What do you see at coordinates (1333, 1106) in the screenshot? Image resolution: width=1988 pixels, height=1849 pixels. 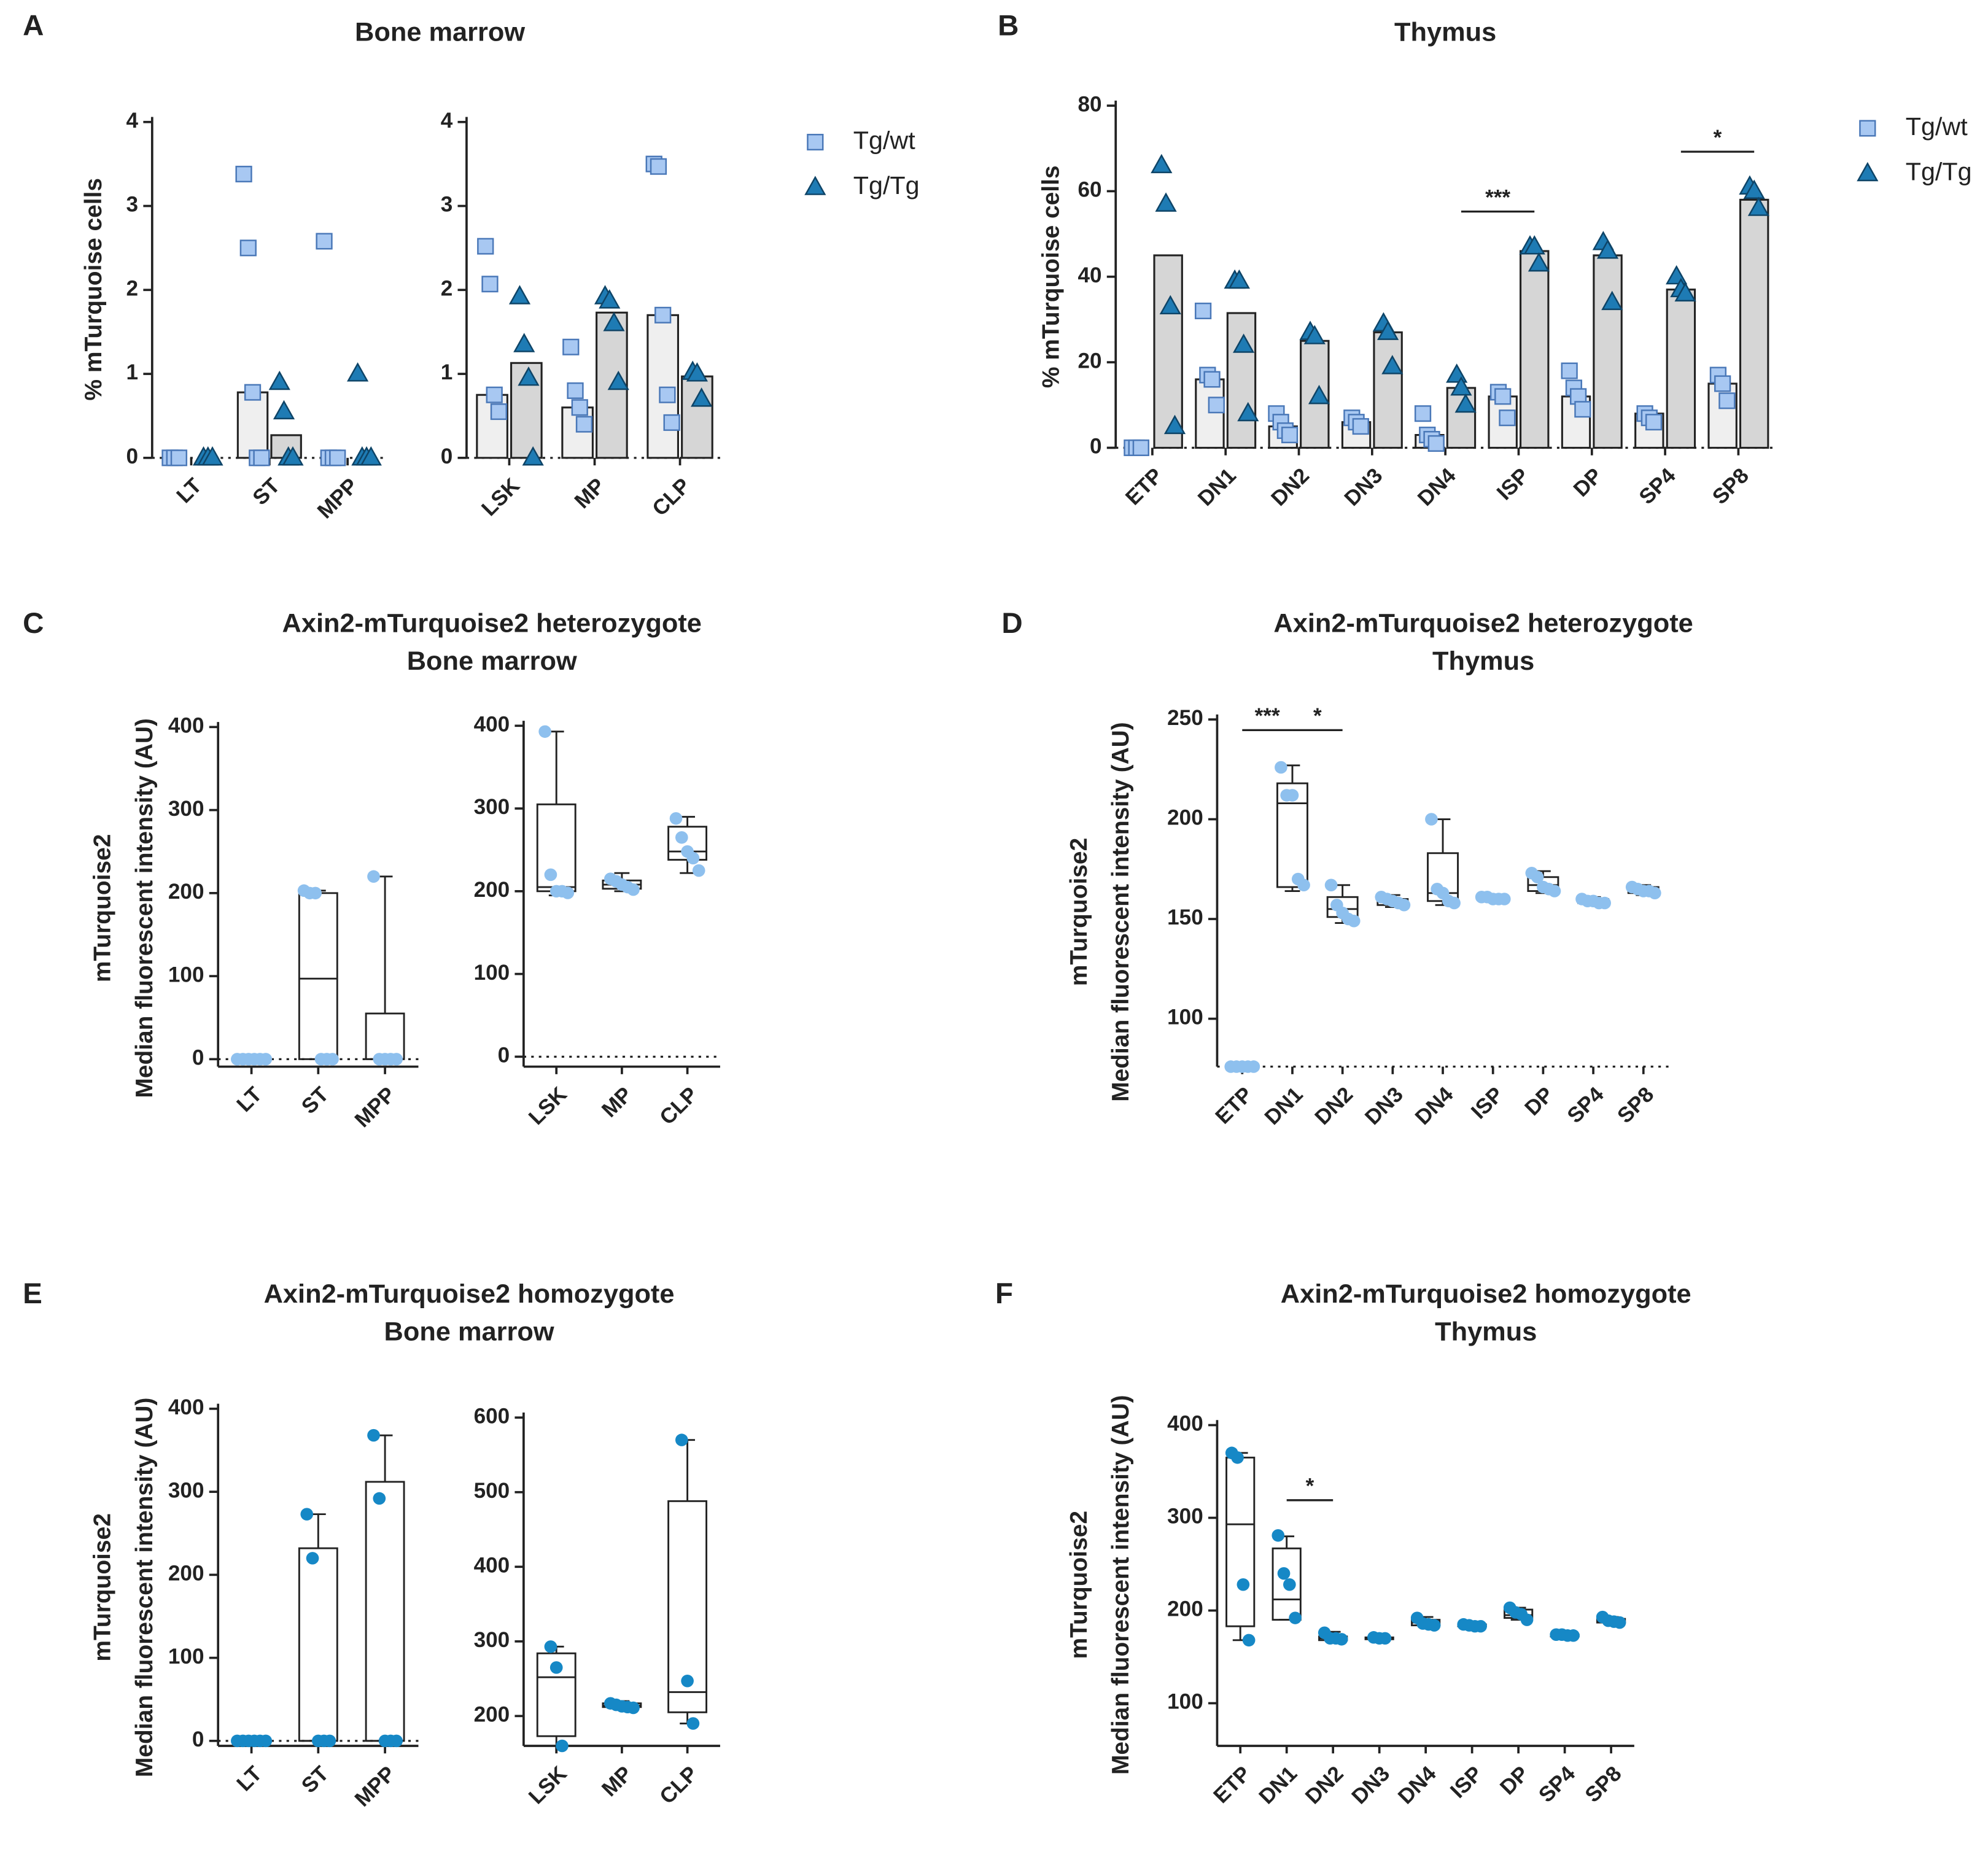 I see `x-tick-label: DN2` at bounding box center [1333, 1106].